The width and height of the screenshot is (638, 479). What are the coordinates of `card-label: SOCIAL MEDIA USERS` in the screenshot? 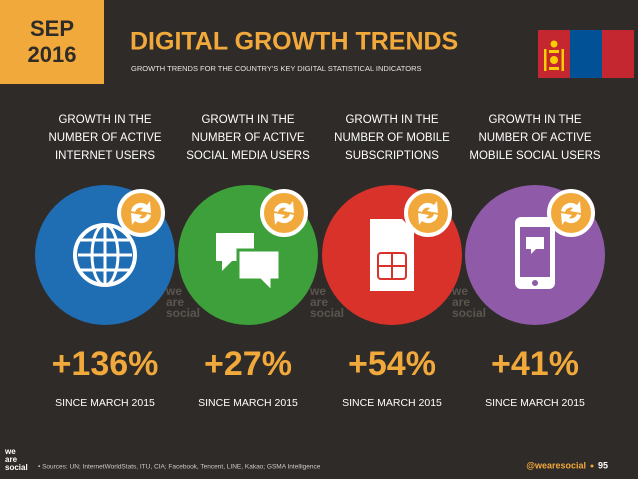 It's located at (248, 156).